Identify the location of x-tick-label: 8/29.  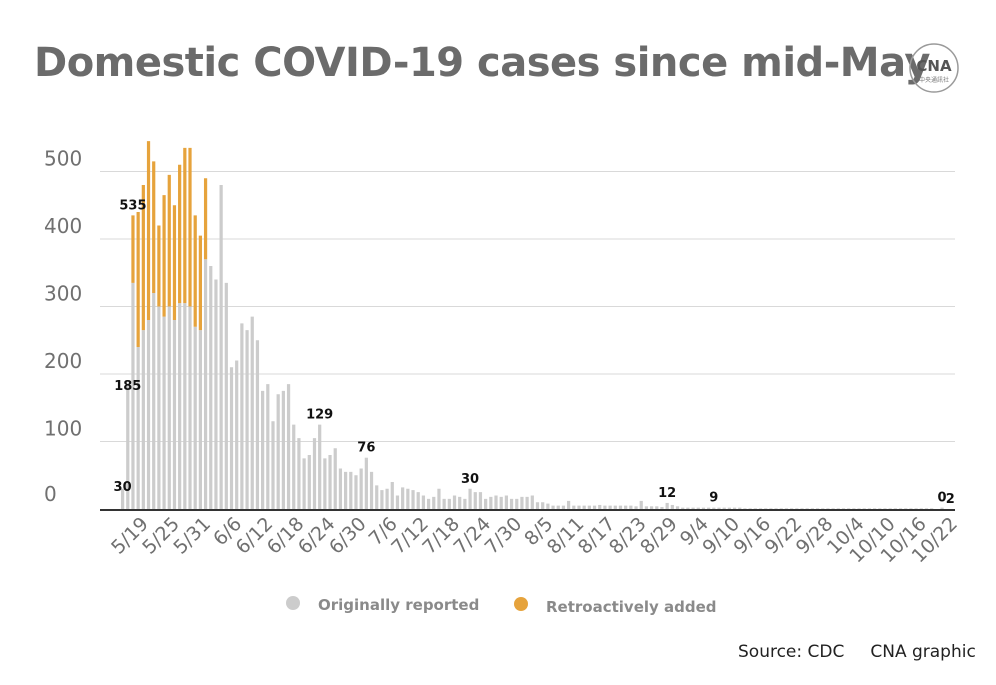
(659, 536).